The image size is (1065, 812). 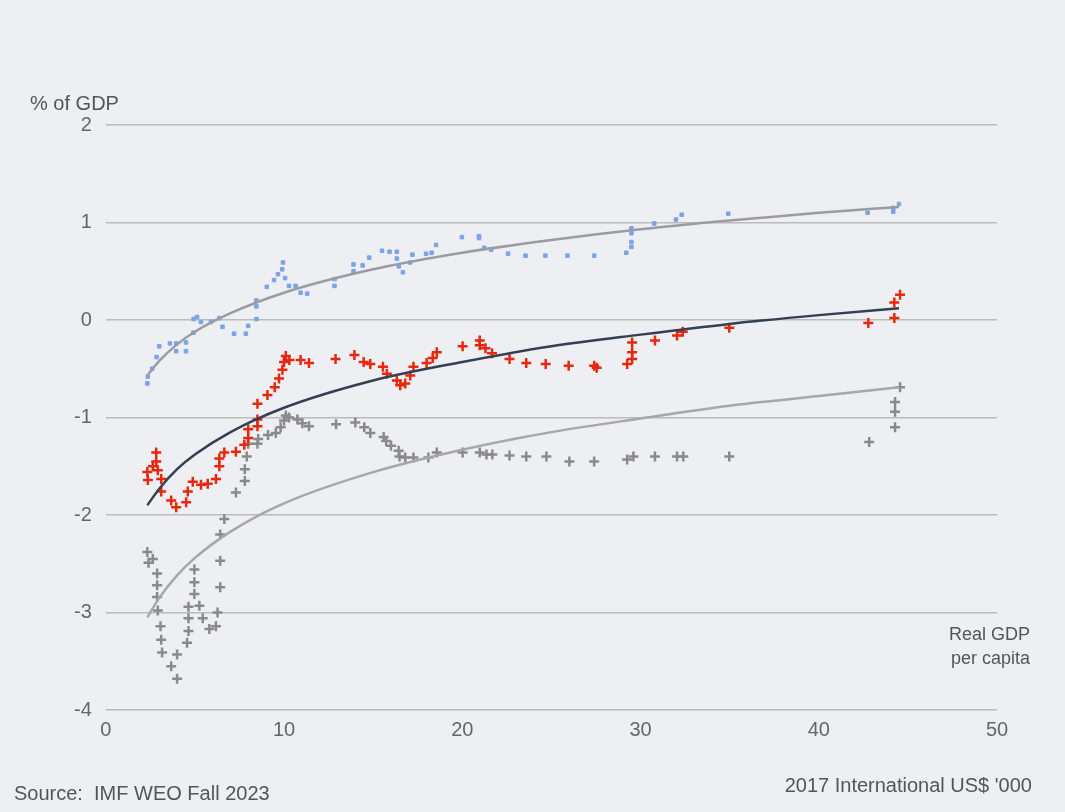 I want to click on x-axis-title: 2017 International US$ '000, so click(x=908, y=785).